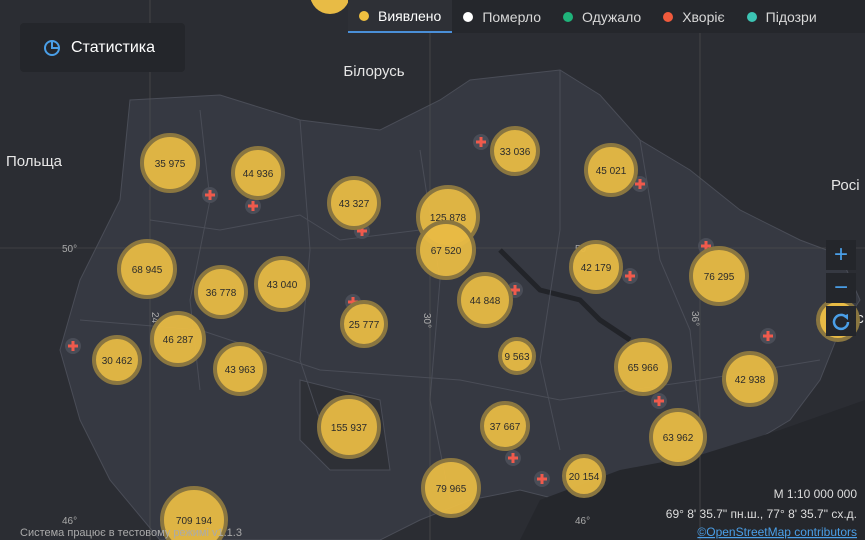 The image size is (865, 540). I want to click on cluster-label: 45 021, so click(611, 171).